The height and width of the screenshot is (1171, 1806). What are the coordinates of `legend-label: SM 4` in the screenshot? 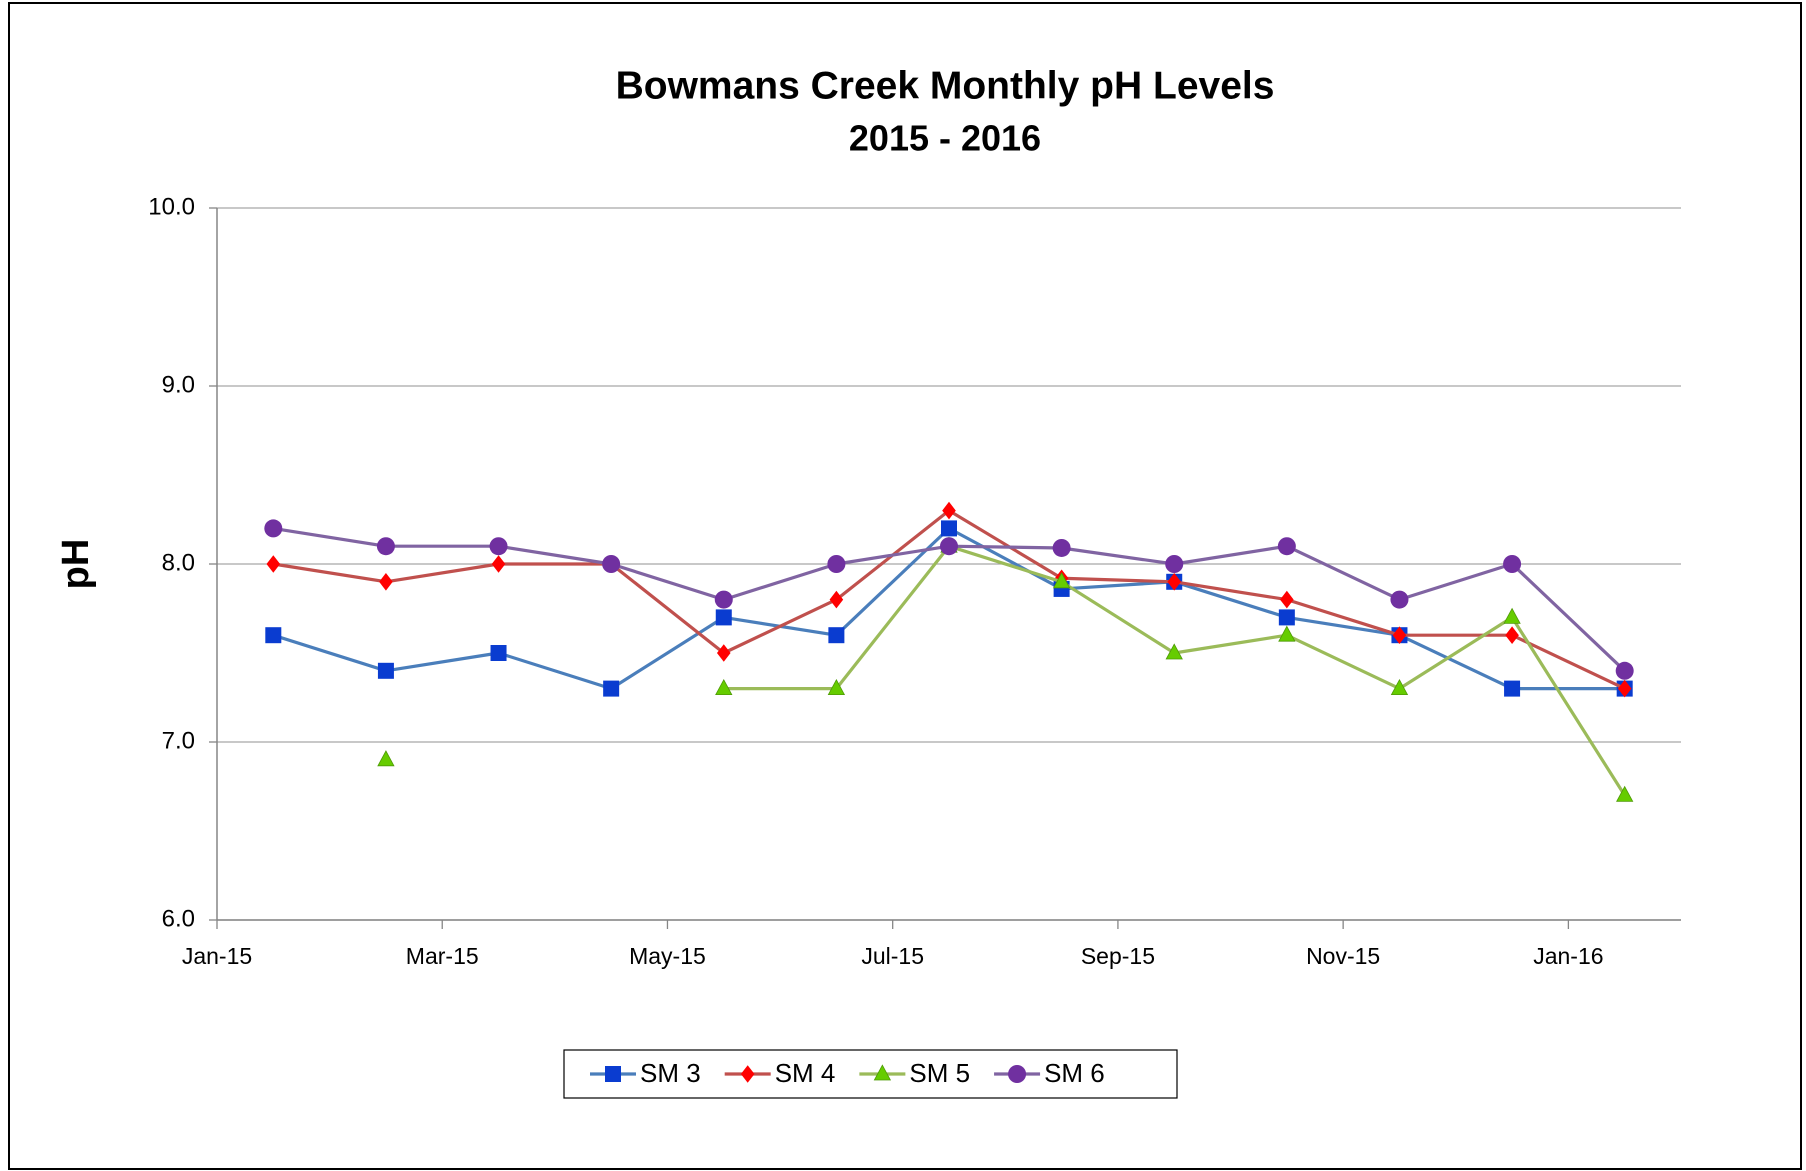 It's located at (805, 1073).